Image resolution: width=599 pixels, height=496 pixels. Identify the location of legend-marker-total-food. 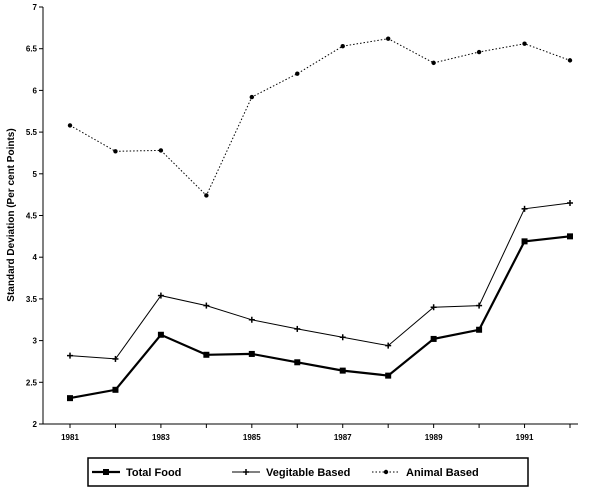
(106, 472).